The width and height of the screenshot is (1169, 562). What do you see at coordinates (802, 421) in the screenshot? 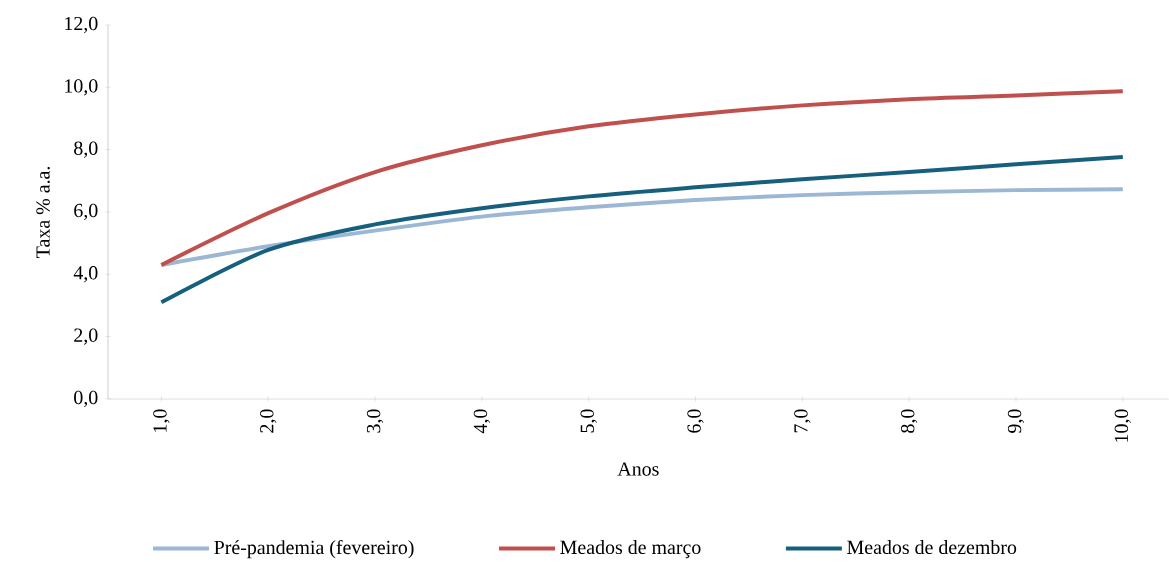
I see `x-tick-label: 7,0` at bounding box center [802, 421].